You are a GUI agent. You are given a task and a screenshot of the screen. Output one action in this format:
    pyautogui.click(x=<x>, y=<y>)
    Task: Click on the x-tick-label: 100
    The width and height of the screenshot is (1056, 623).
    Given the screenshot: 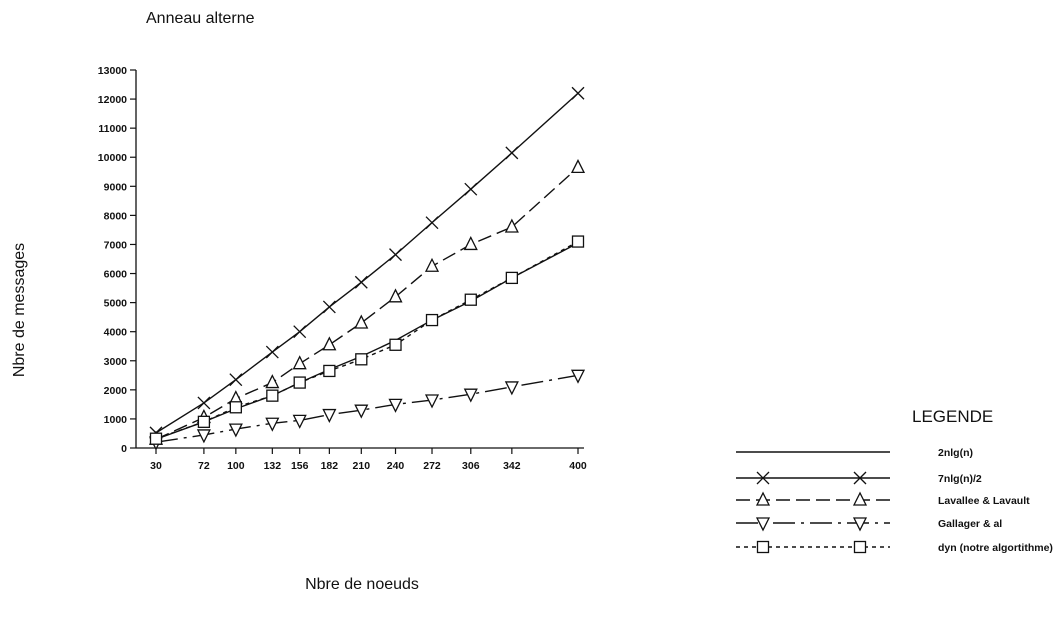 What is the action you would take?
    pyautogui.click(x=236, y=466)
    